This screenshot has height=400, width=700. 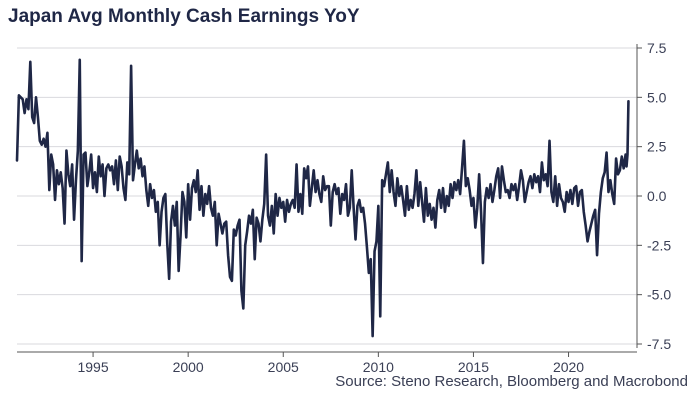 I want to click on y-tick-label: 5.0, so click(x=657, y=97).